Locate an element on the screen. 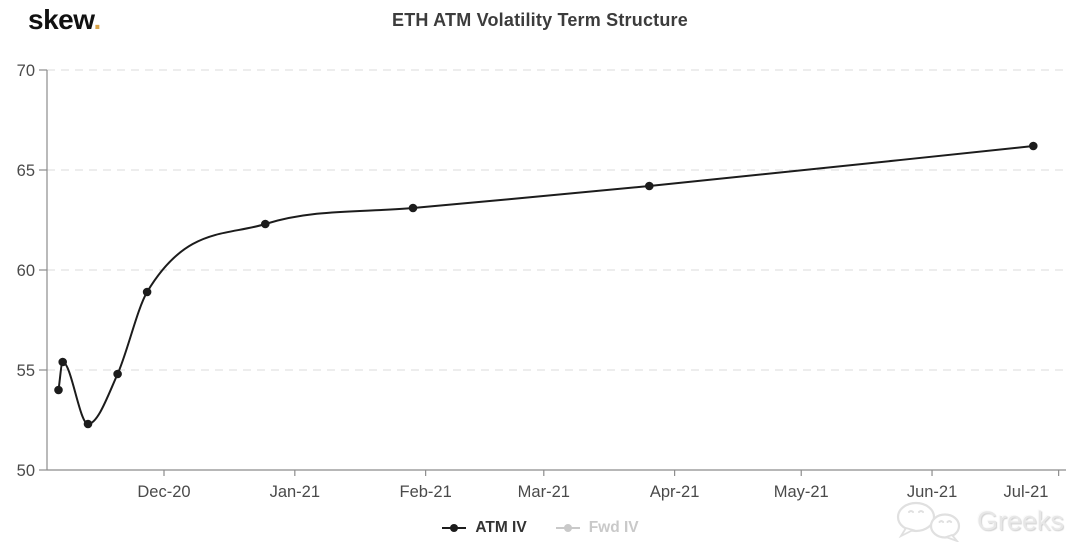 The image size is (1080, 543). legend-item-atm-iv: ATM IV is located at coordinates (484, 528).